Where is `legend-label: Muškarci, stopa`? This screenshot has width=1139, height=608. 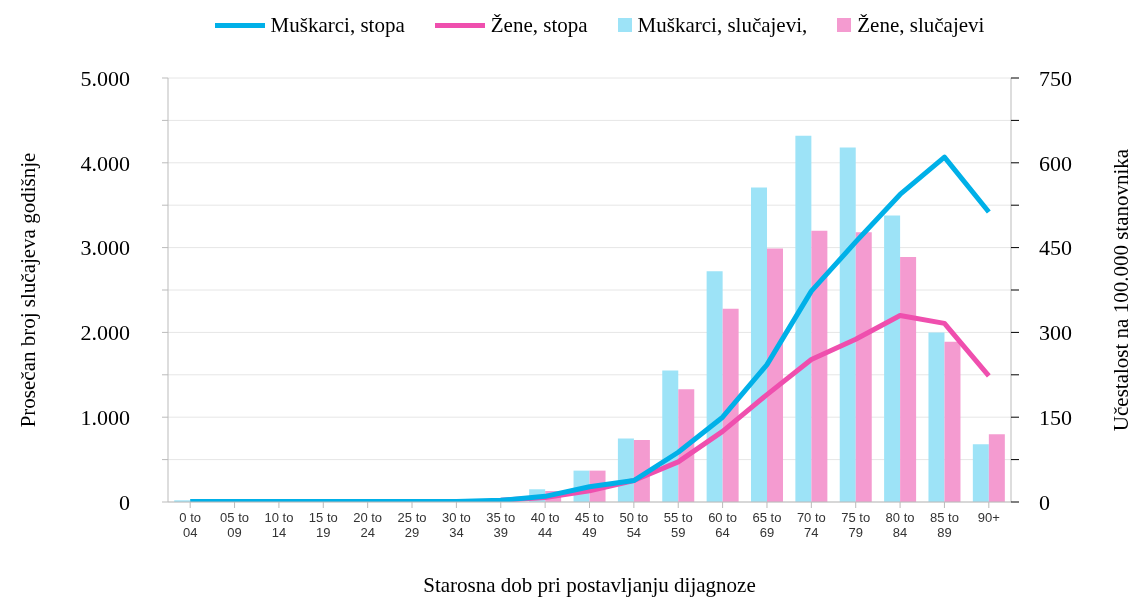 legend-label: Muškarci, stopa is located at coordinates (337, 25).